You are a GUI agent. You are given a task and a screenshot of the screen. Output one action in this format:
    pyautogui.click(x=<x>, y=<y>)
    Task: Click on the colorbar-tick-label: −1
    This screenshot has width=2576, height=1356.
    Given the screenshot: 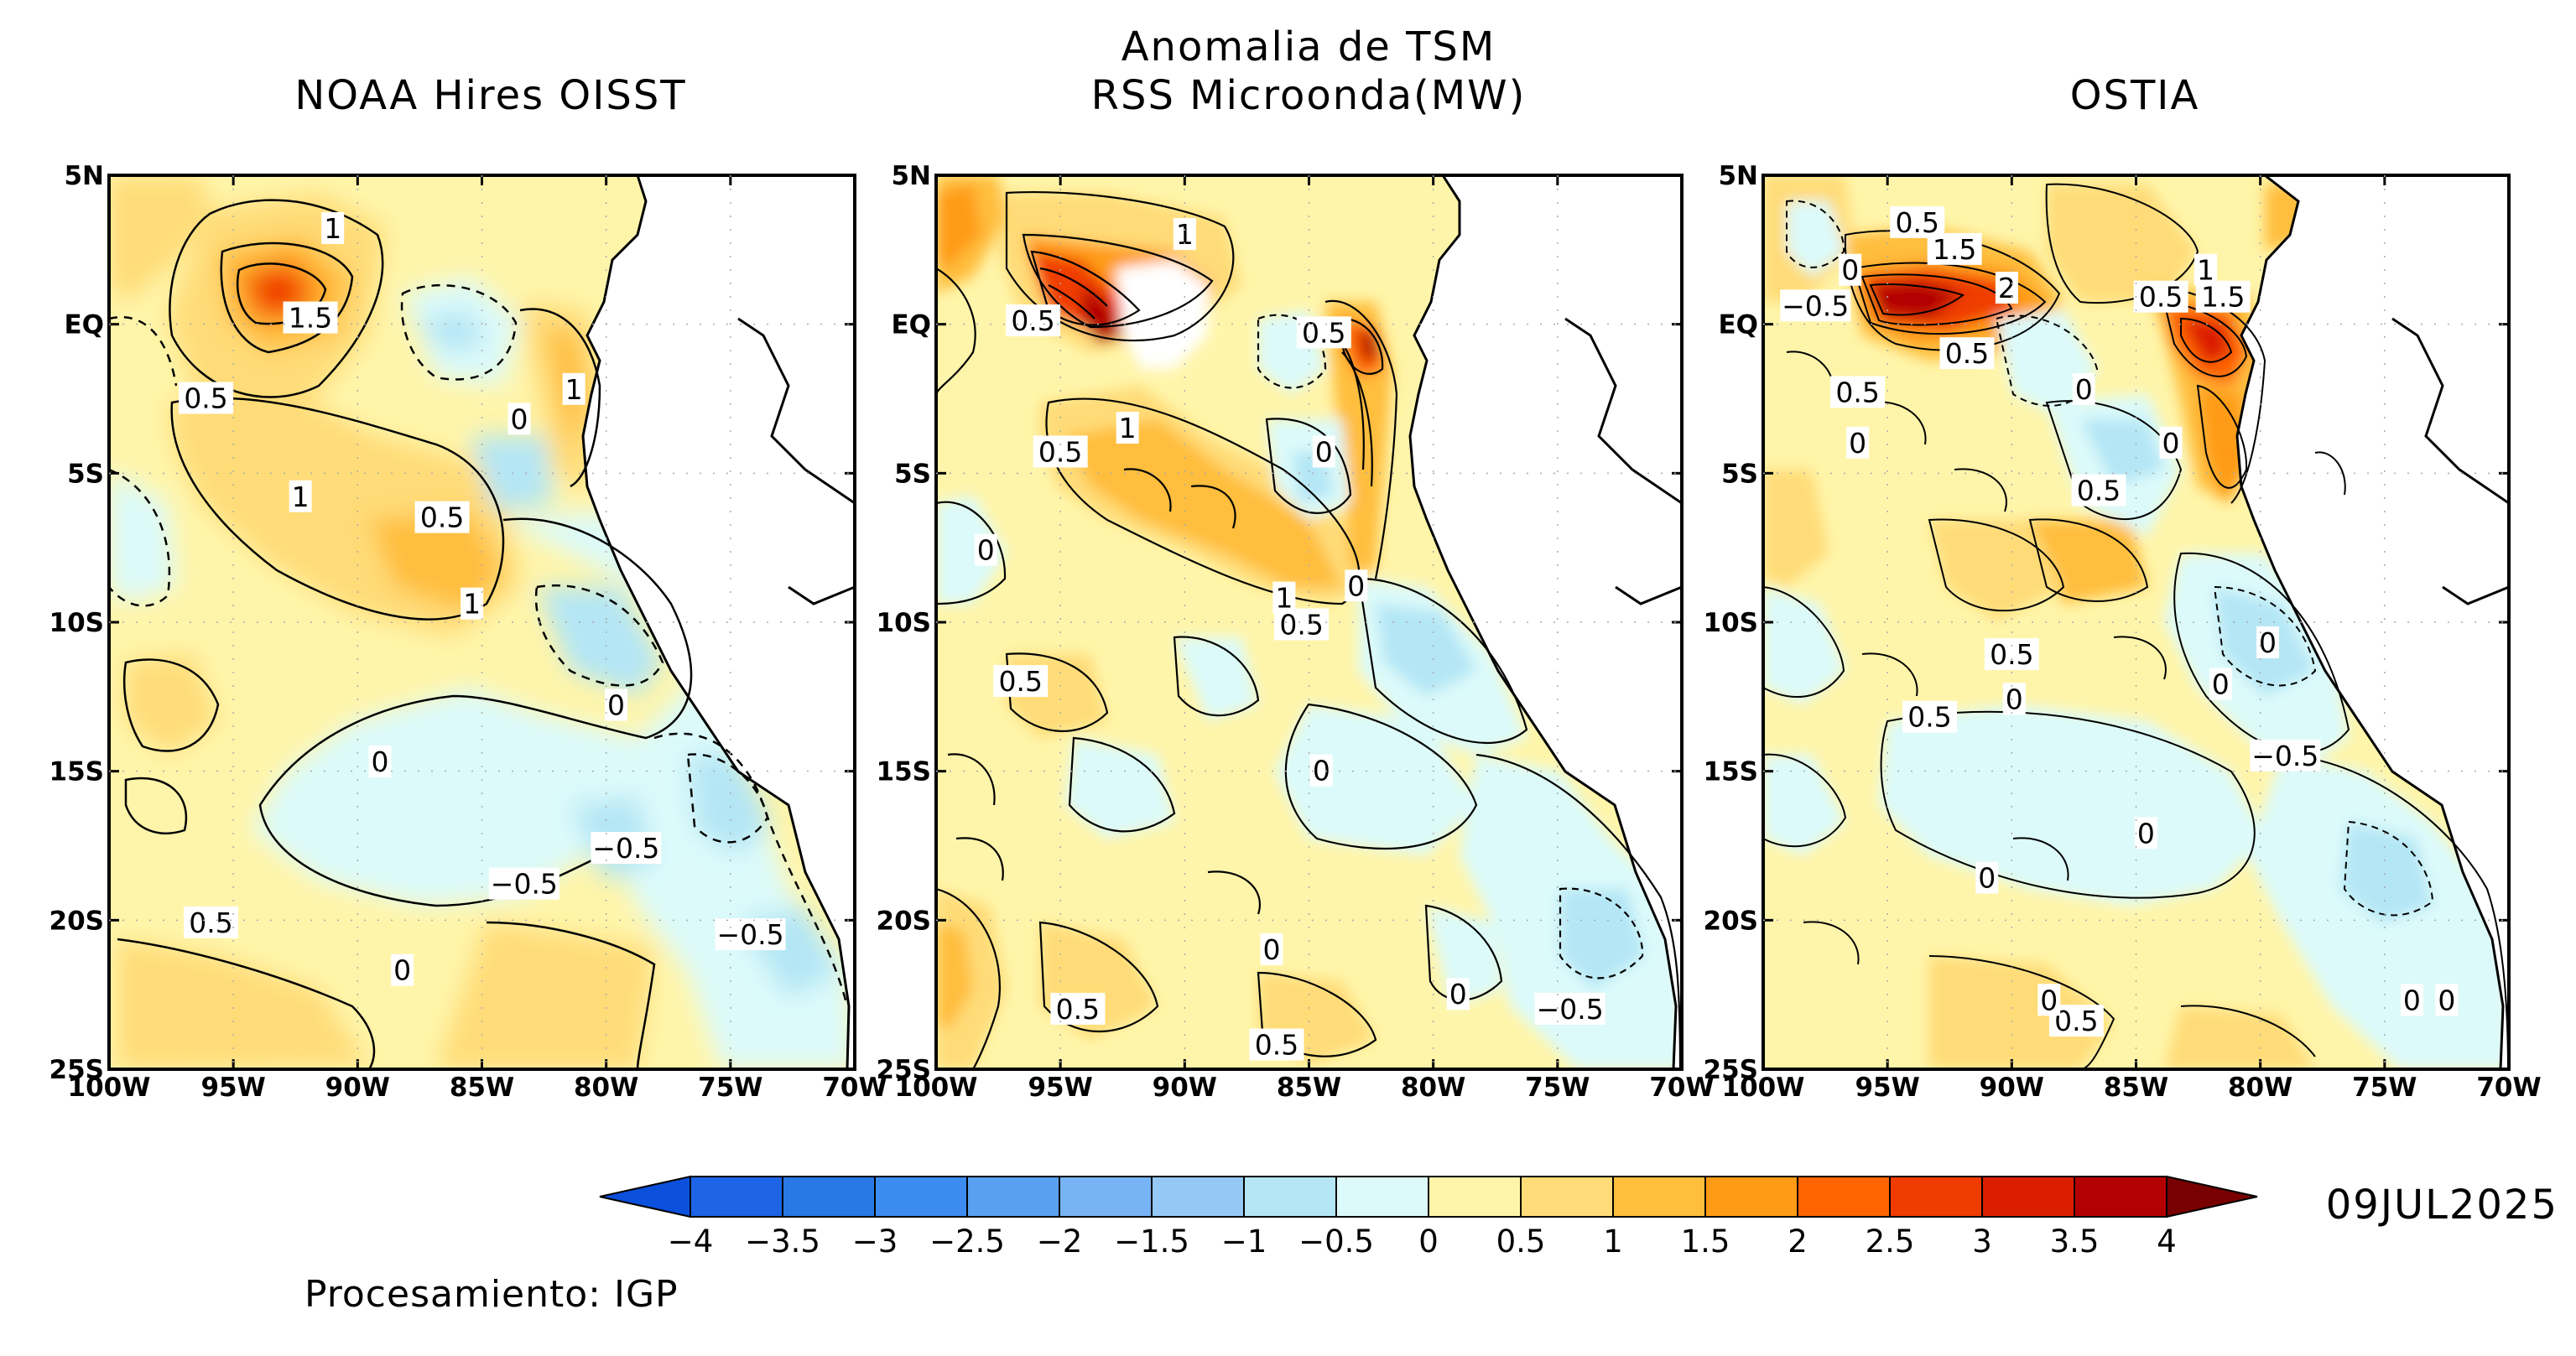 What is the action you would take?
    pyautogui.click(x=1244, y=1242)
    